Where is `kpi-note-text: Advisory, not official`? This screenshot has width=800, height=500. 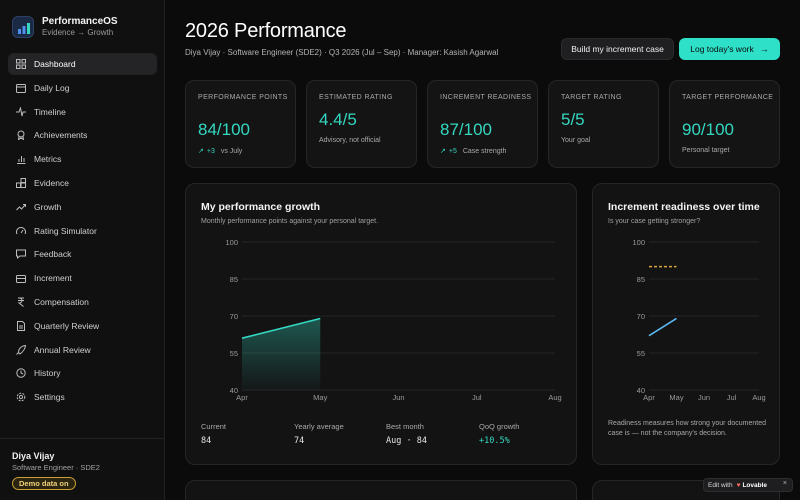 kpi-note-text: Advisory, not official is located at coordinates (350, 140).